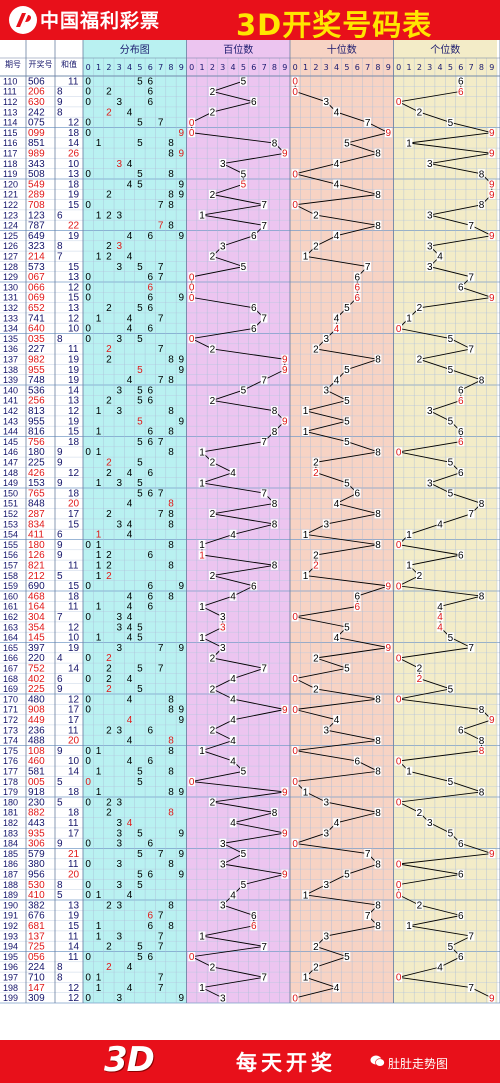 Image resolution: width=500 pixels, height=1083 pixels. I want to click on issue-cell: 164, so click(10, 638).